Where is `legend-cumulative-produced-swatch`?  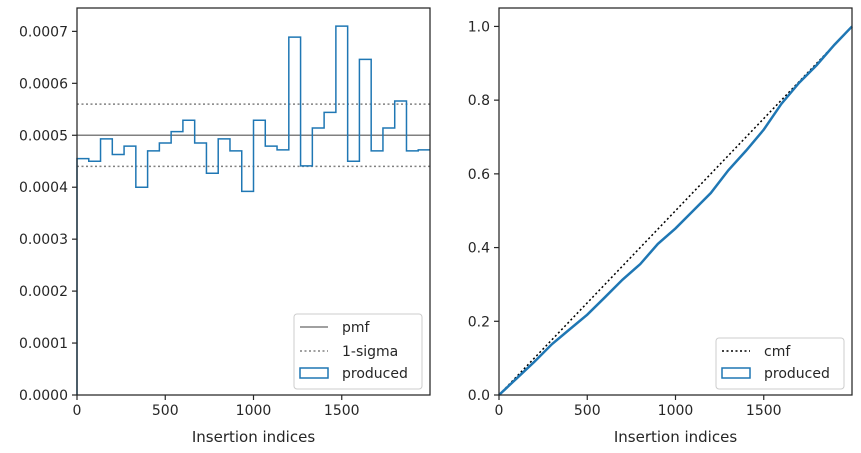 legend-cumulative-produced-swatch is located at coordinates (736, 373).